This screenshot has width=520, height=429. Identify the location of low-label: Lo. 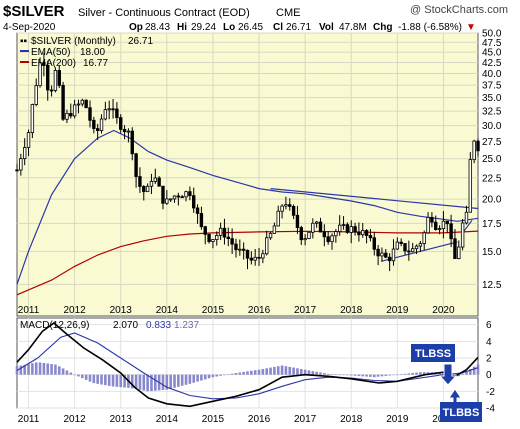
(229, 27).